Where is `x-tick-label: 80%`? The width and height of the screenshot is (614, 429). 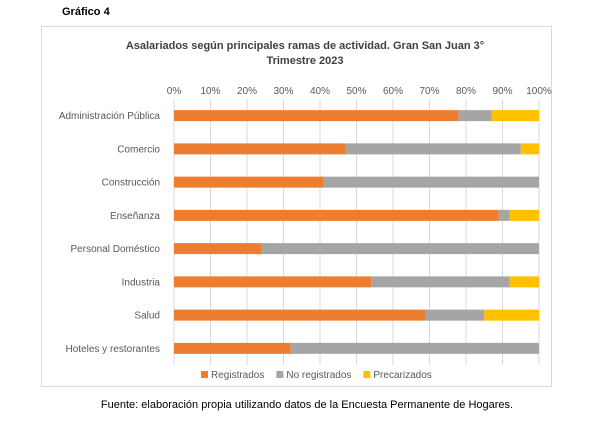 x-tick-label: 80% is located at coordinates (466, 91).